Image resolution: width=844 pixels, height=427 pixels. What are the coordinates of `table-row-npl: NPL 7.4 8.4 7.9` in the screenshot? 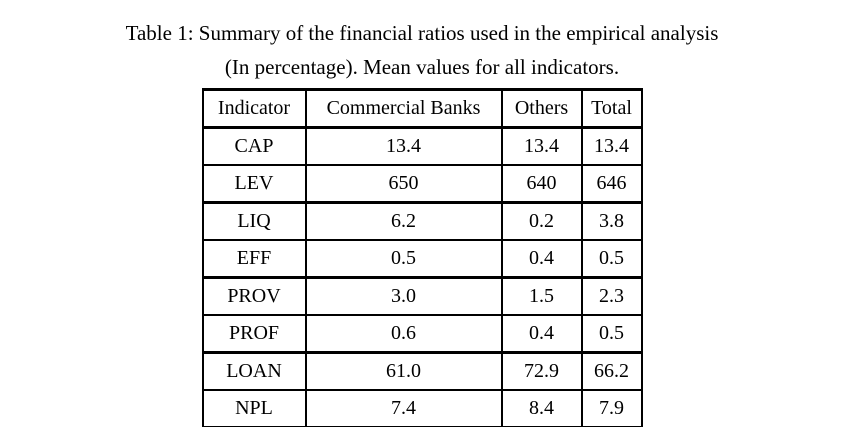 It's located at (422, 408).